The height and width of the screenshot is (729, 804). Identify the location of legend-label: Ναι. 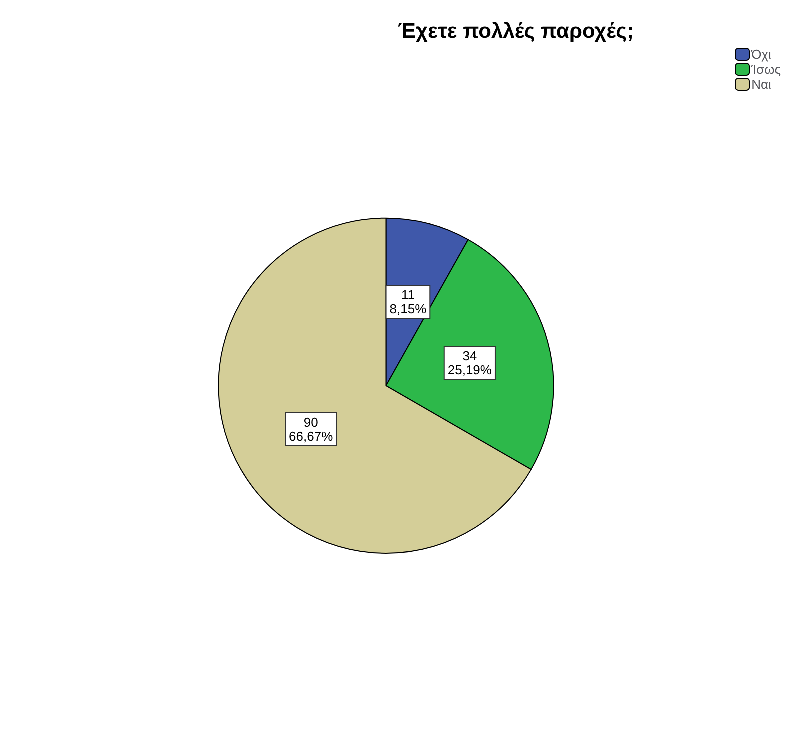
(762, 84).